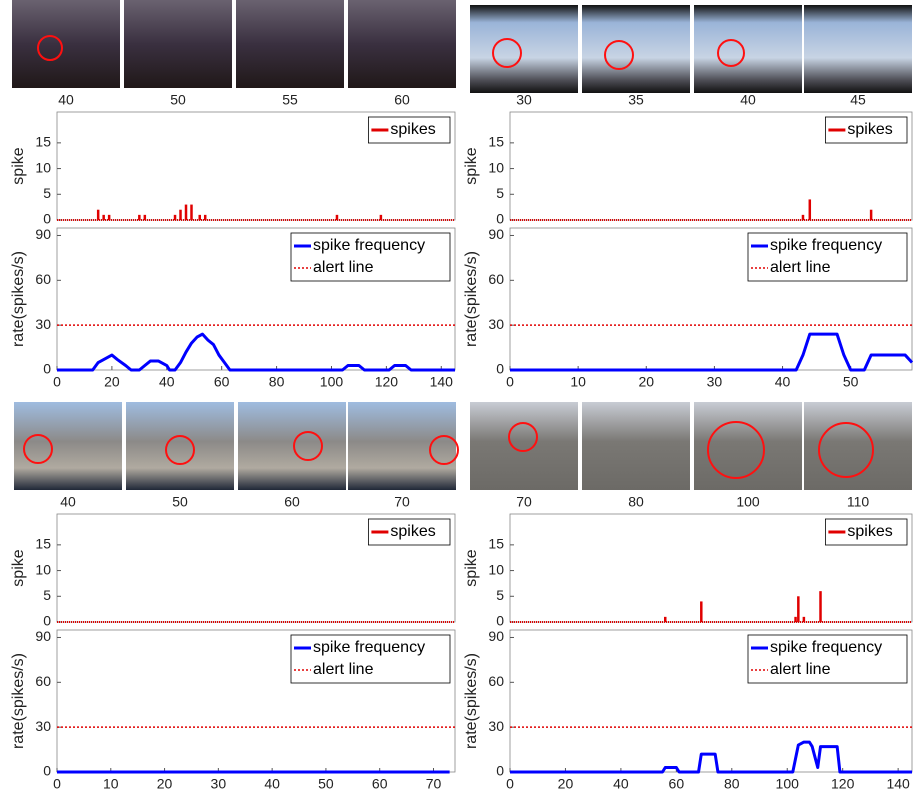 The image size is (914, 798). Describe the element at coordinates (434, 784) in the screenshot. I see `x-tick-label: 70` at that location.